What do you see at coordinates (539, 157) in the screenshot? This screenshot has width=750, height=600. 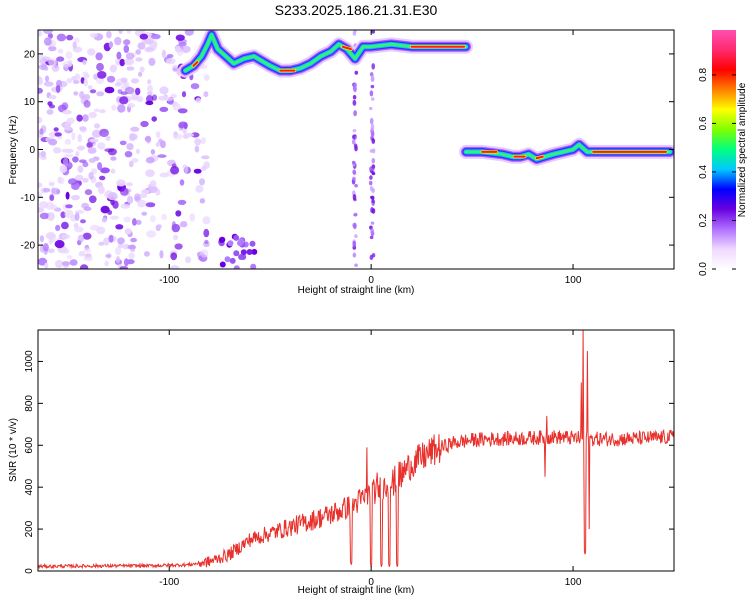 I see `signal-hot-core` at bounding box center [539, 157].